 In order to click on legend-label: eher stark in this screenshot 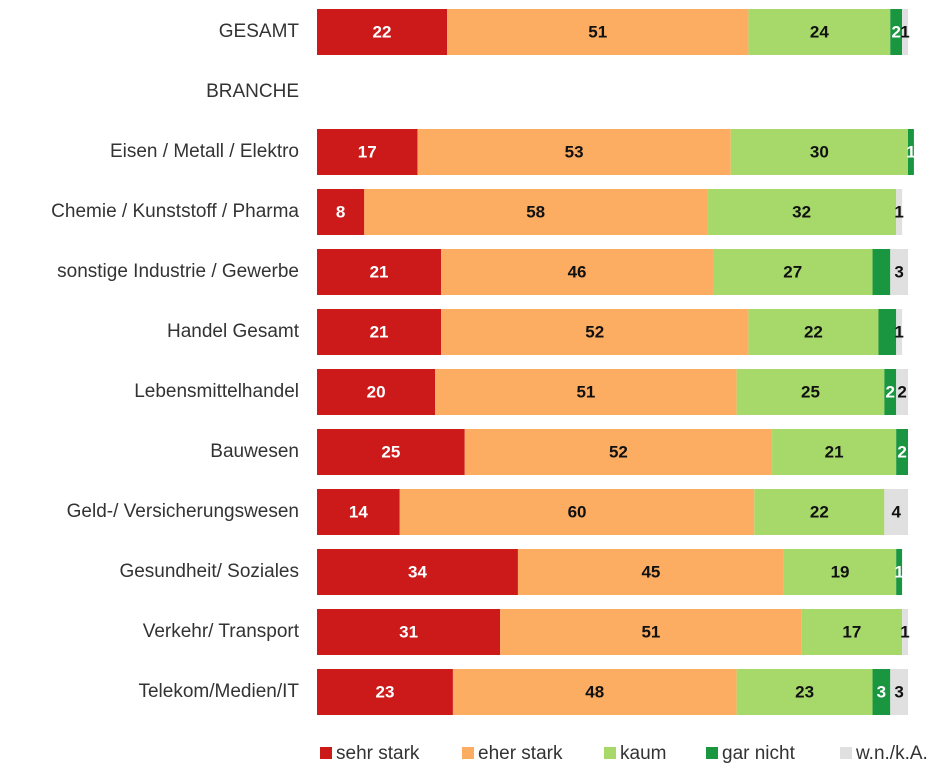, I will do `click(520, 753)`.